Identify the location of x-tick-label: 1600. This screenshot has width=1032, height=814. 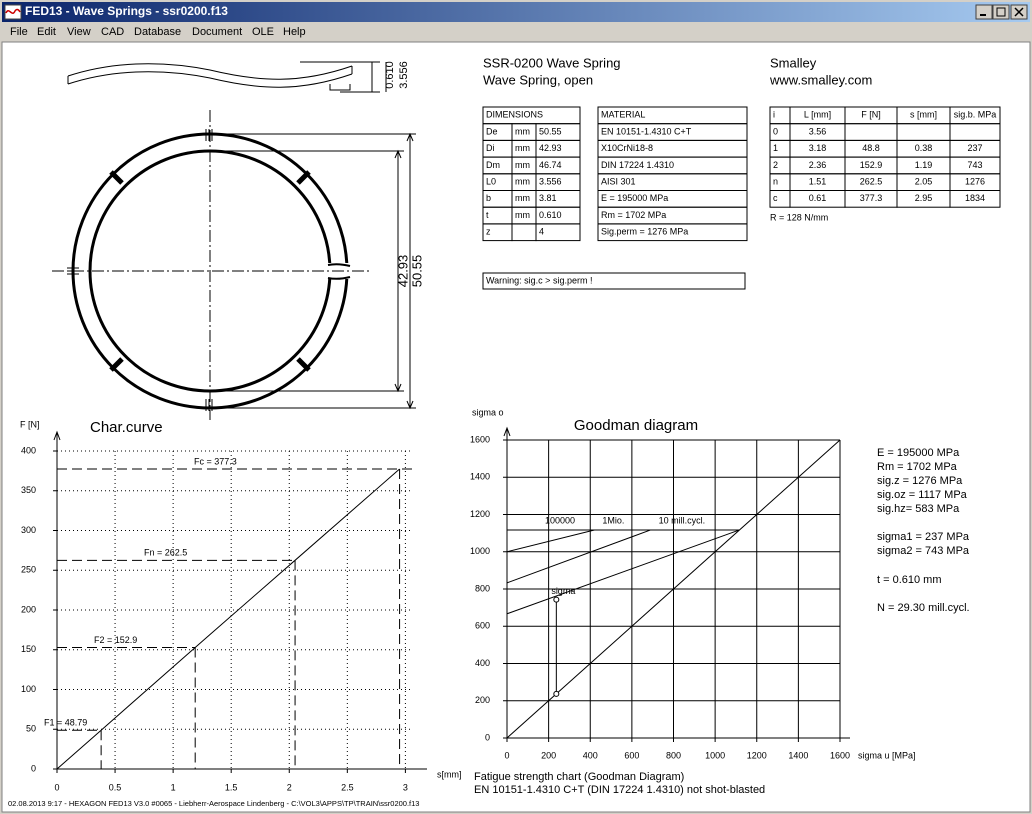
(840, 755).